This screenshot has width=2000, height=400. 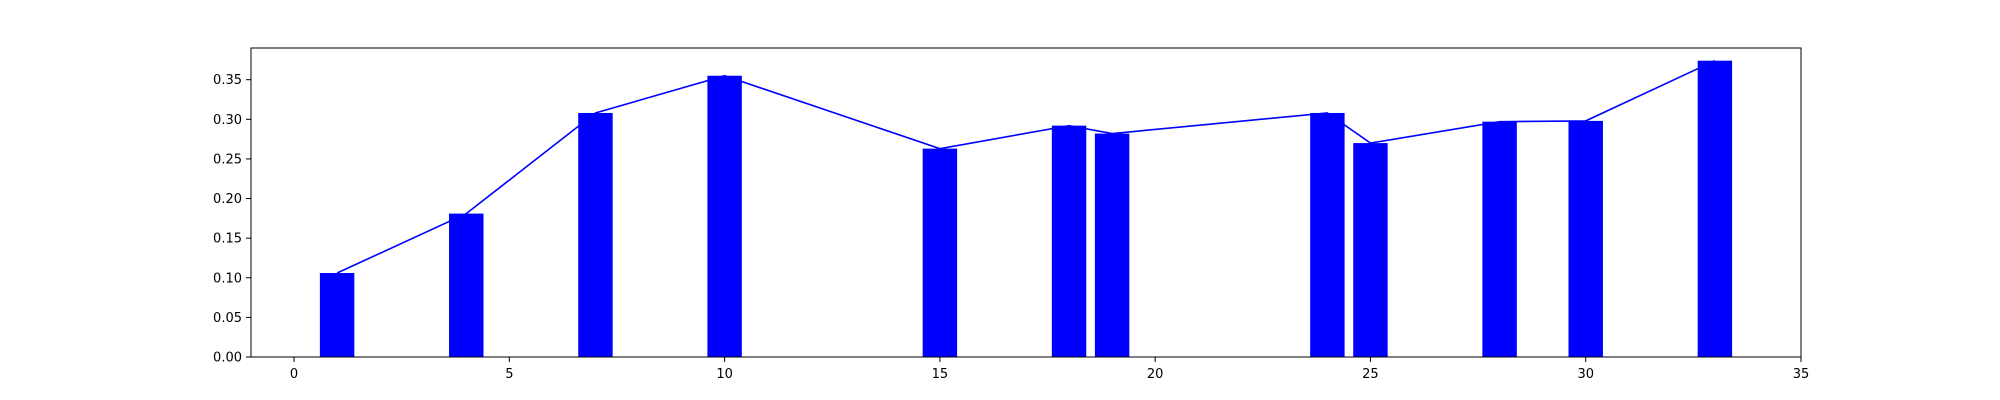 What do you see at coordinates (227, 199) in the screenshot?
I see `y-tick-label: 0.20` at bounding box center [227, 199].